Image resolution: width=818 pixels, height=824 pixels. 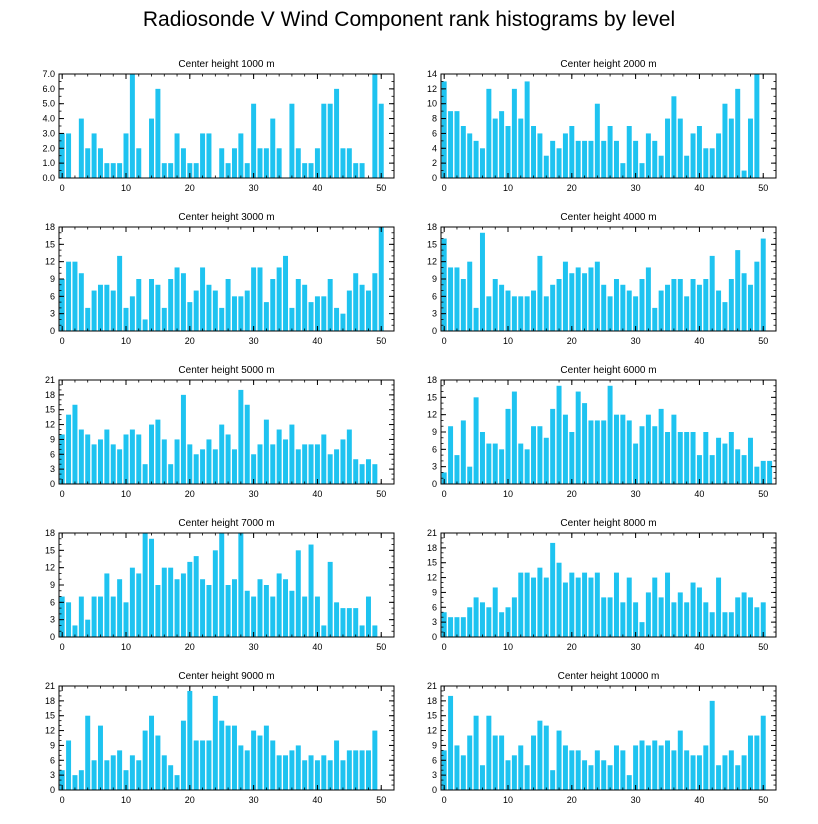 I want to click on y-tick-label: 9, so click(x=434, y=745).